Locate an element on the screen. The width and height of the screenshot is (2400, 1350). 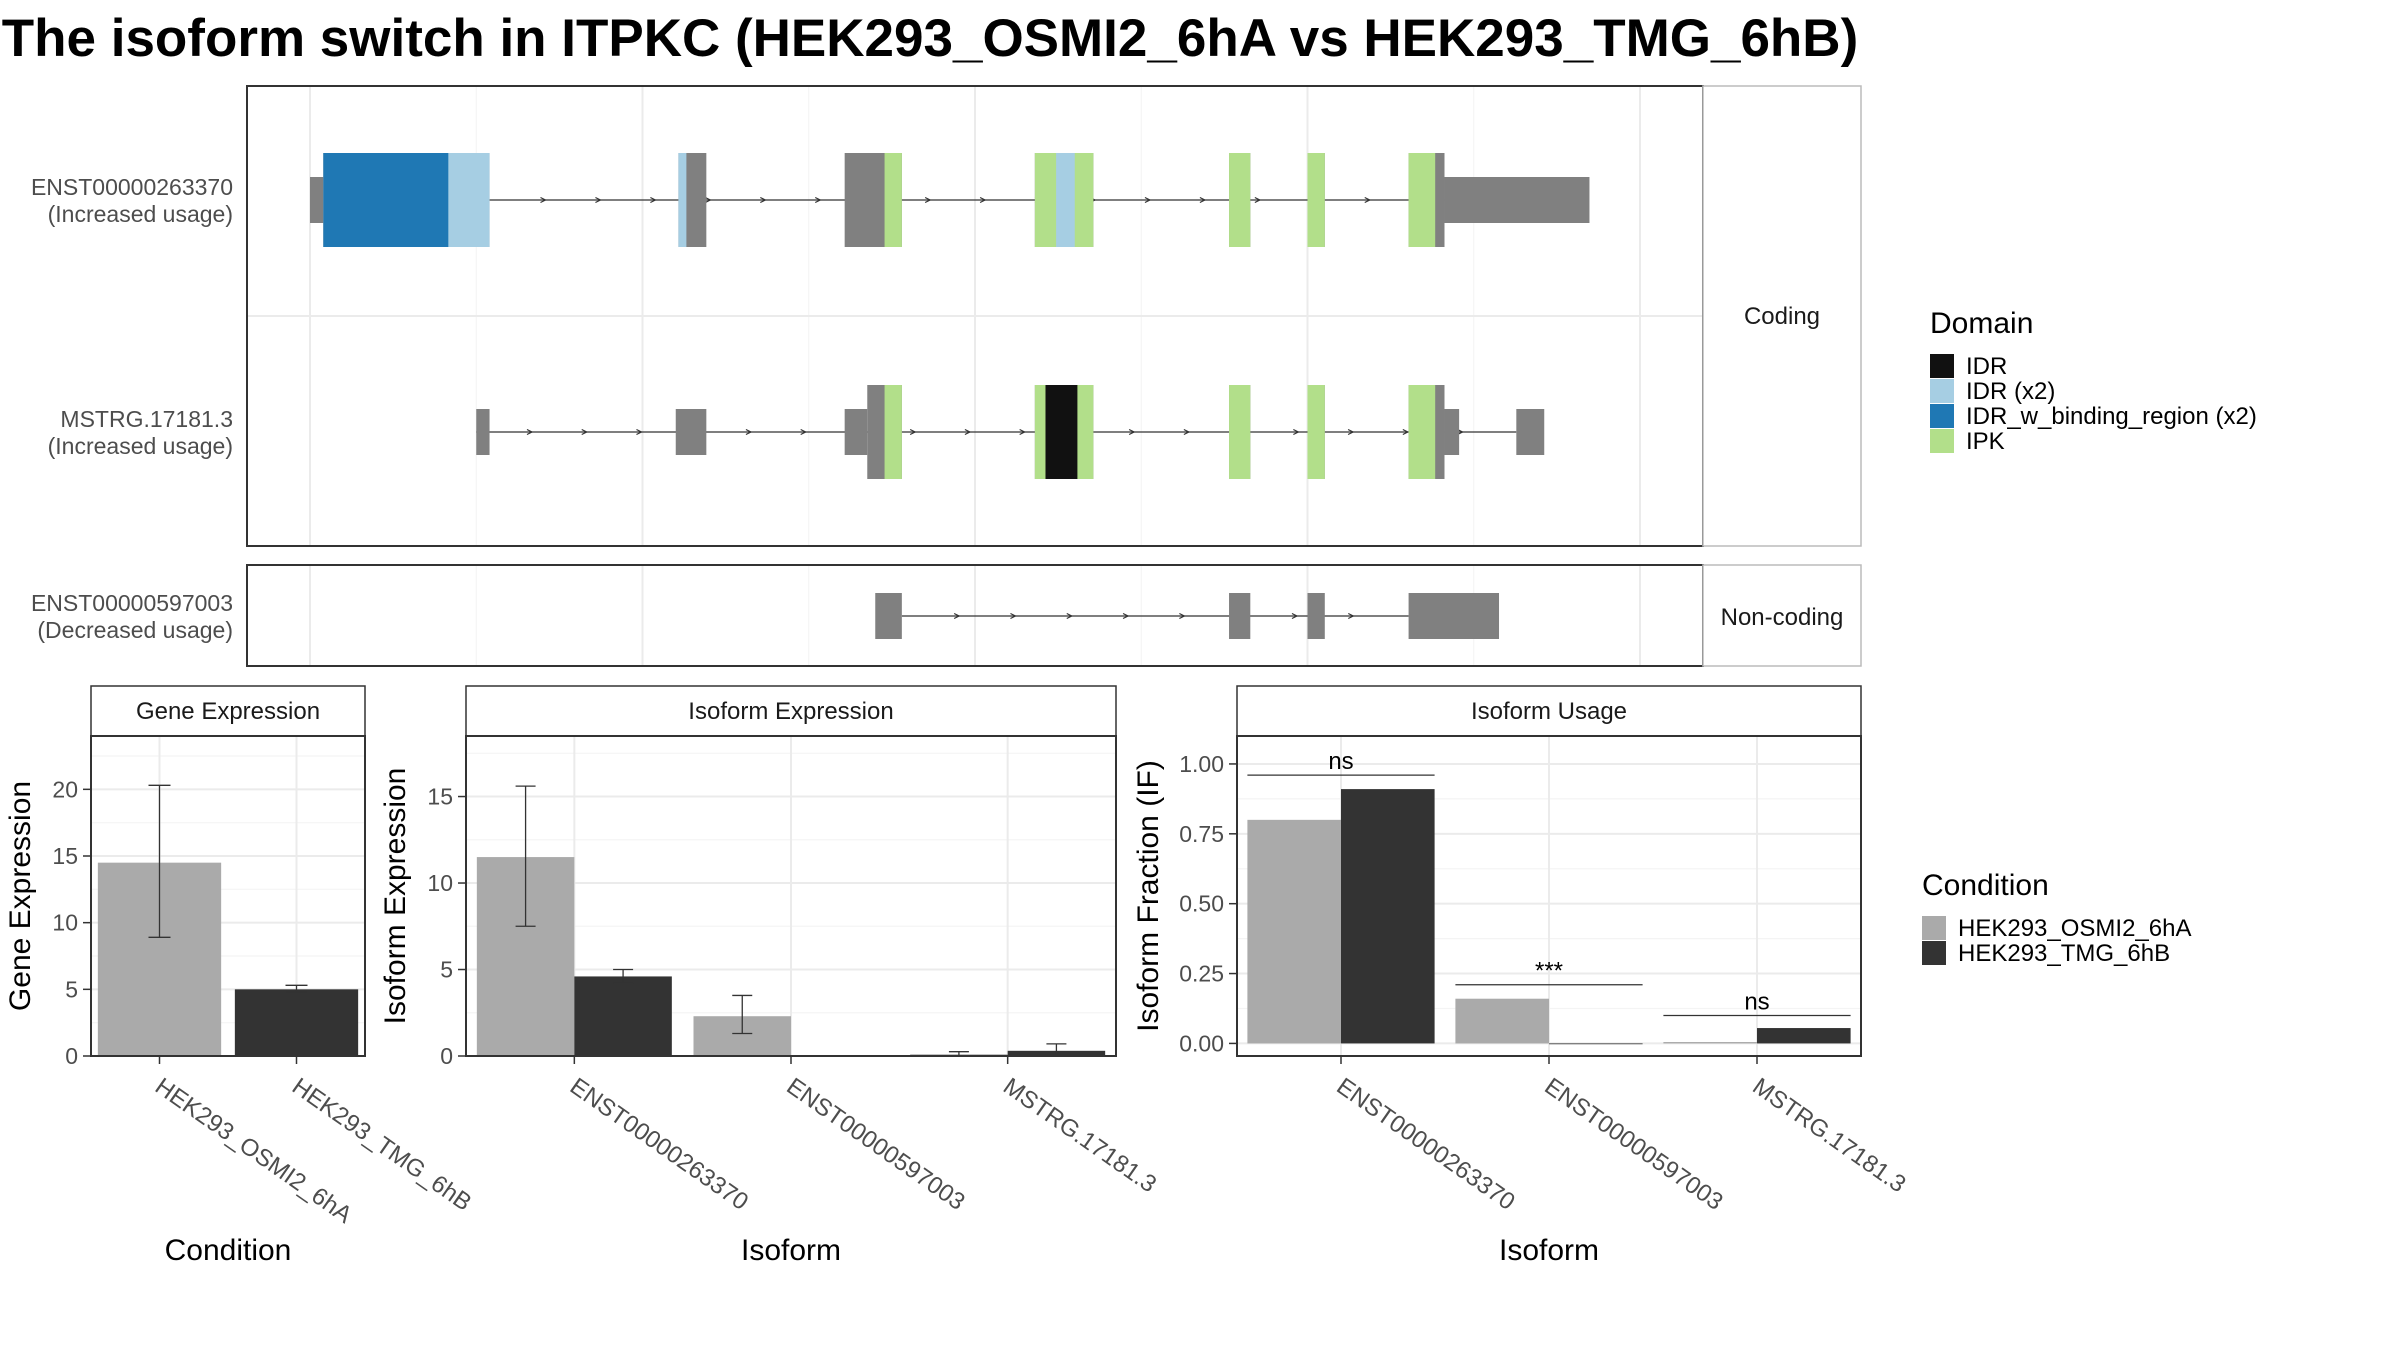
significance-label: ns is located at coordinates (1756, 1001).